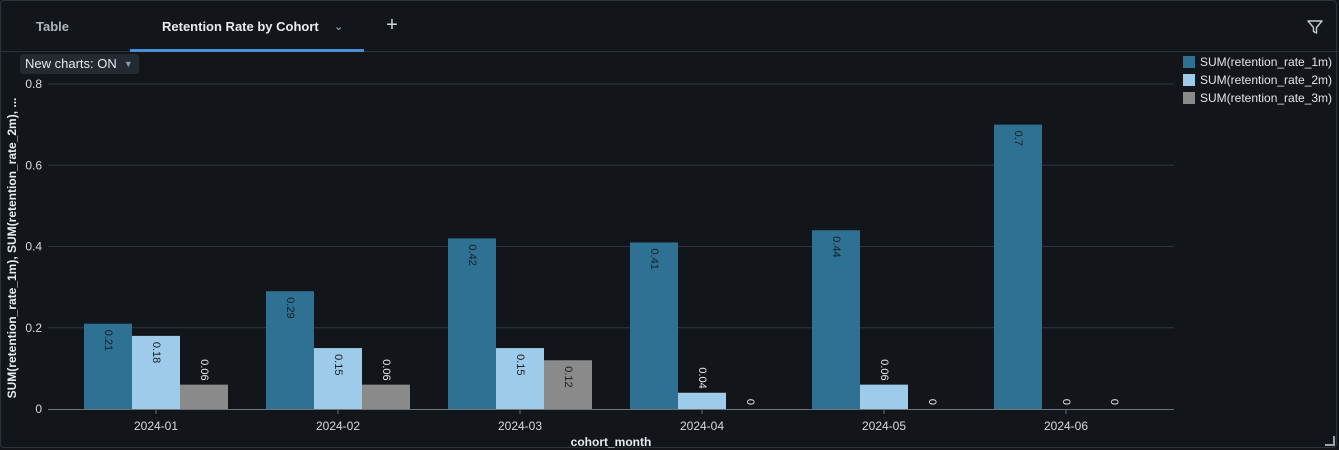 The width and height of the screenshot is (1339, 450). What do you see at coordinates (33, 84) in the screenshot?
I see `y-tick-label: 0.8` at bounding box center [33, 84].